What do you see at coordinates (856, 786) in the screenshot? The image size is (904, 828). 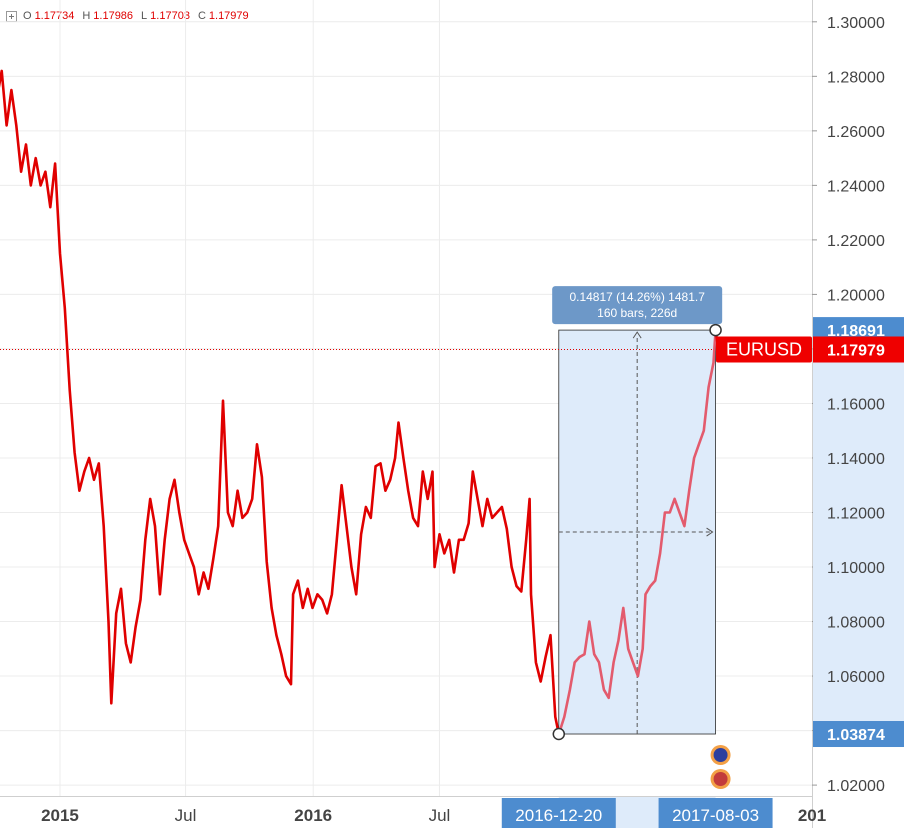 I see `price-axis-label: 1.02000` at bounding box center [856, 786].